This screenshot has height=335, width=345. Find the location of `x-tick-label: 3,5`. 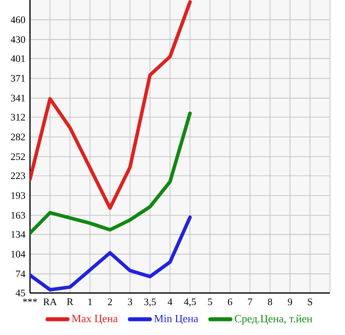

x-tick-label: 3,5 is located at coordinates (150, 302).